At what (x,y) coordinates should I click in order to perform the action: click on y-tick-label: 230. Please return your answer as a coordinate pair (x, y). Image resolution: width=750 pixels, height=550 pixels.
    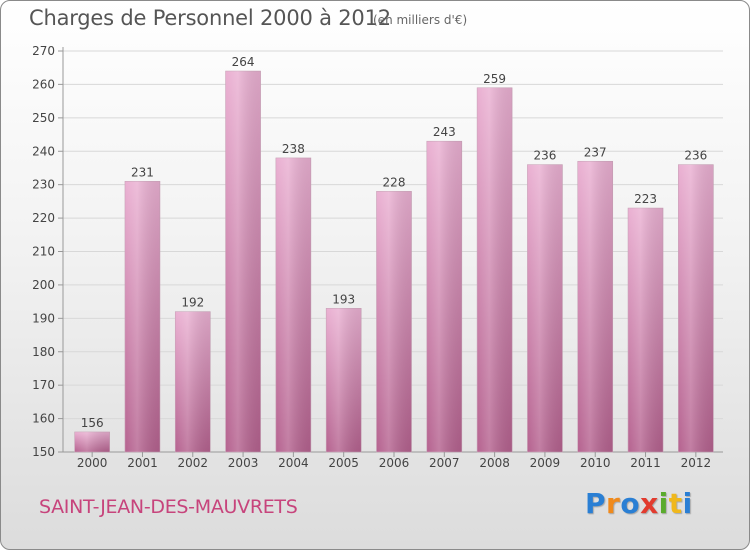
    Looking at the image, I should click on (43, 185).